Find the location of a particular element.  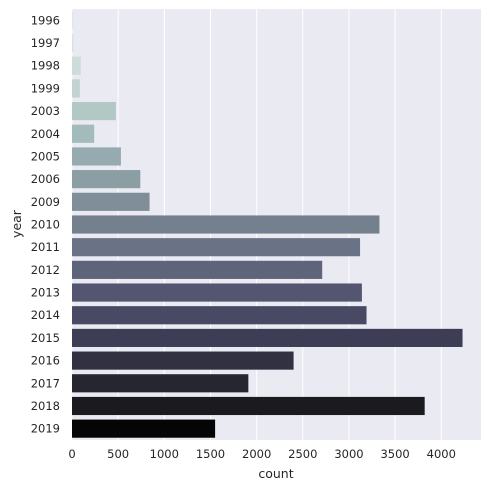

bar-2019 is located at coordinates (144, 428).